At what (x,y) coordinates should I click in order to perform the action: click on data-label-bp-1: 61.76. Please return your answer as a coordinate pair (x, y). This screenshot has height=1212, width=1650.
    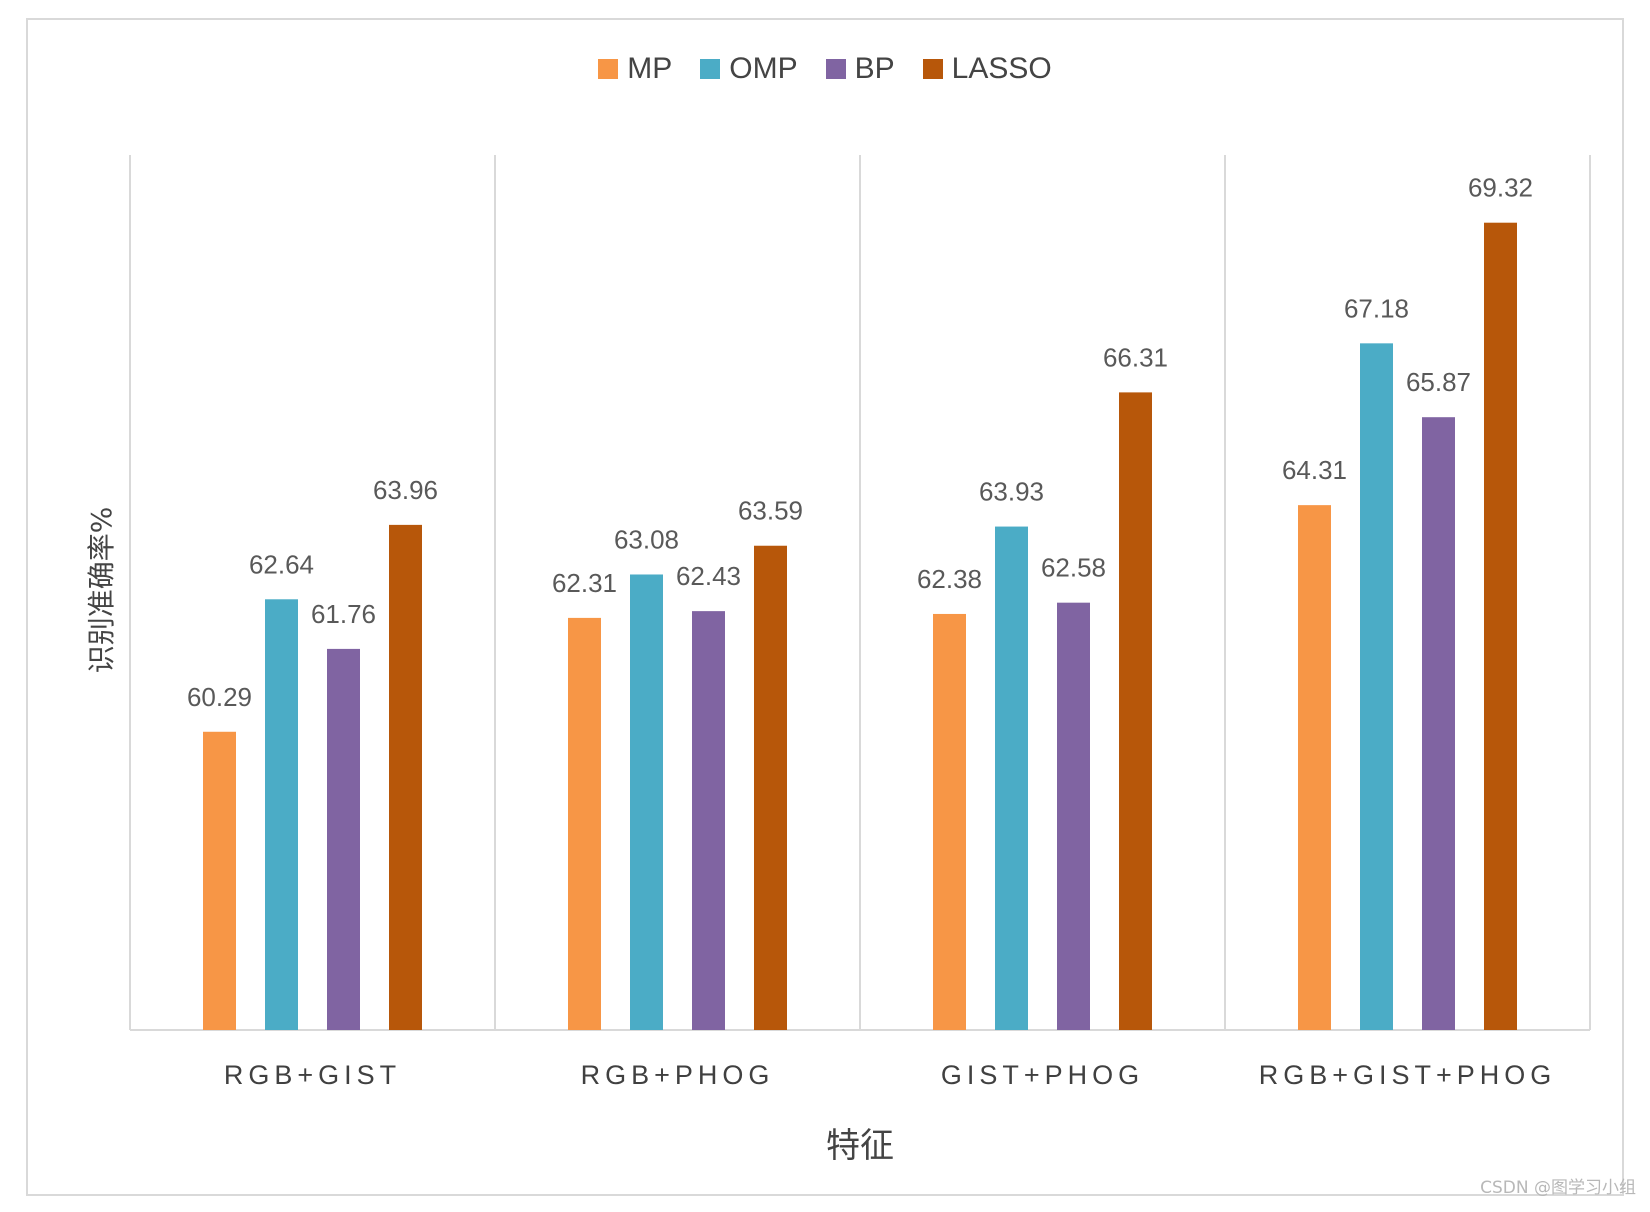
    Looking at the image, I should click on (343, 614).